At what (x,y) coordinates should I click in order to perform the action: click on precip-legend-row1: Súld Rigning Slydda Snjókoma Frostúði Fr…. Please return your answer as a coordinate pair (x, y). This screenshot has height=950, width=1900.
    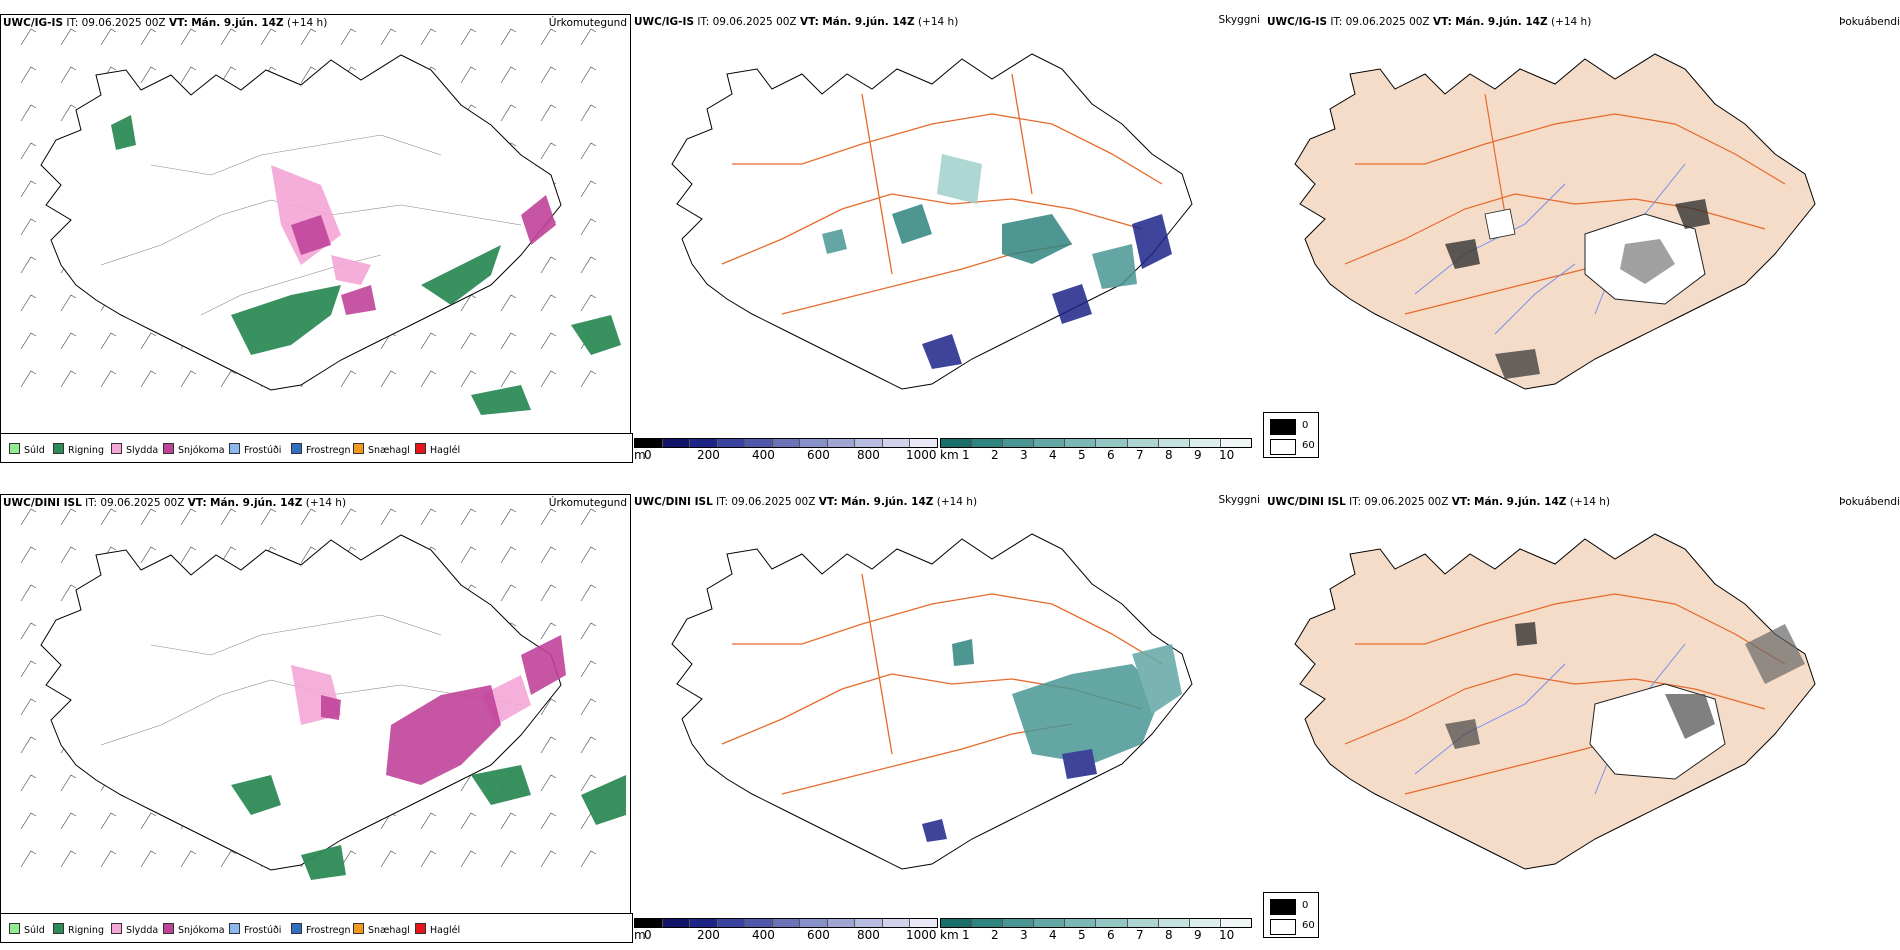
    Looking at the image, I should click on (316, 448).